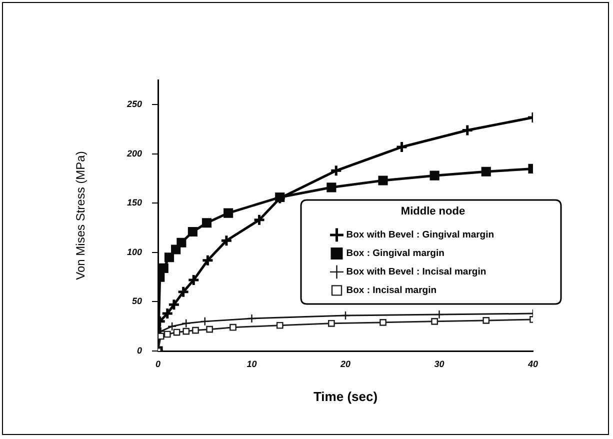 This screenshot has height=439, width=613. What do you see at coordinates (158, 363) in the screenshot?
I see `x-tick-label: 0` at bounding box center [158, 363].